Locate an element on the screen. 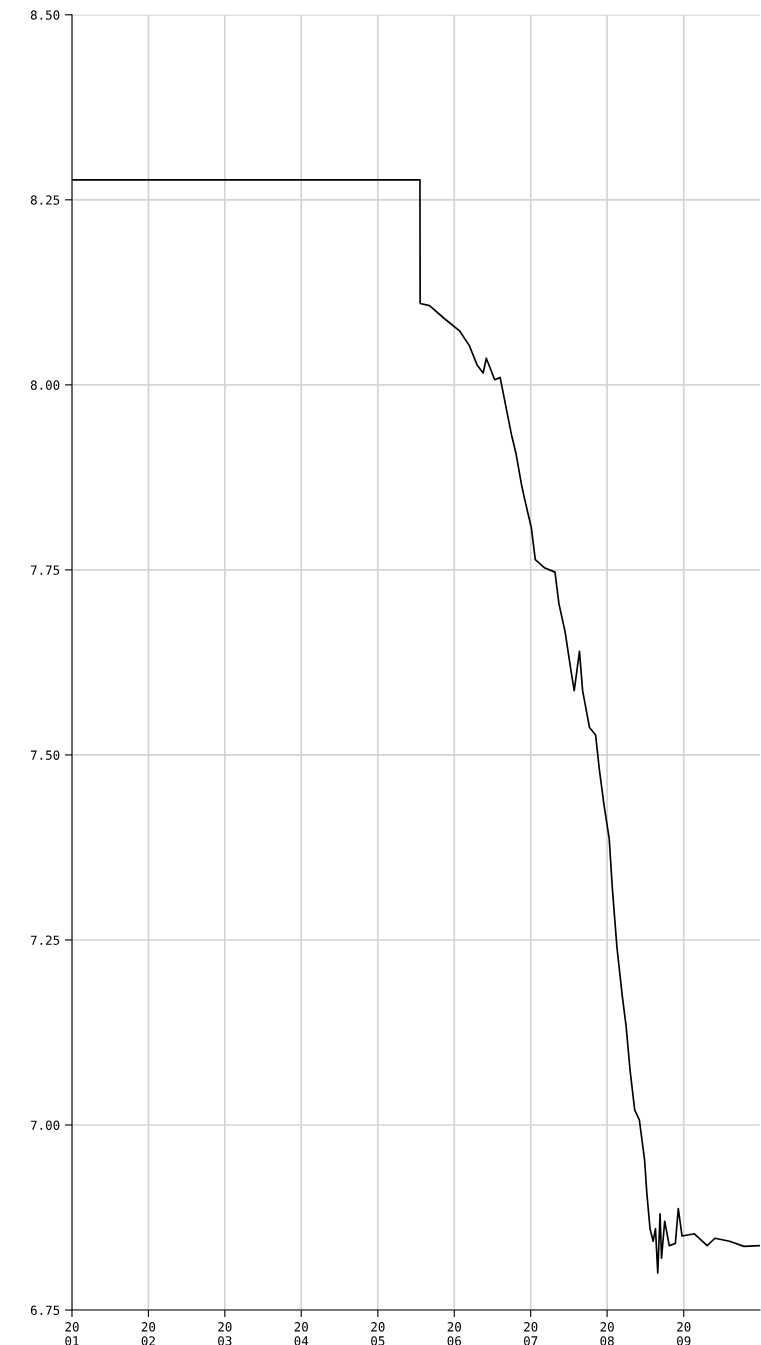 This screenshot has width=761, height=1345. x-tick-label: 20 08 is located at coordinates (607, 1333).